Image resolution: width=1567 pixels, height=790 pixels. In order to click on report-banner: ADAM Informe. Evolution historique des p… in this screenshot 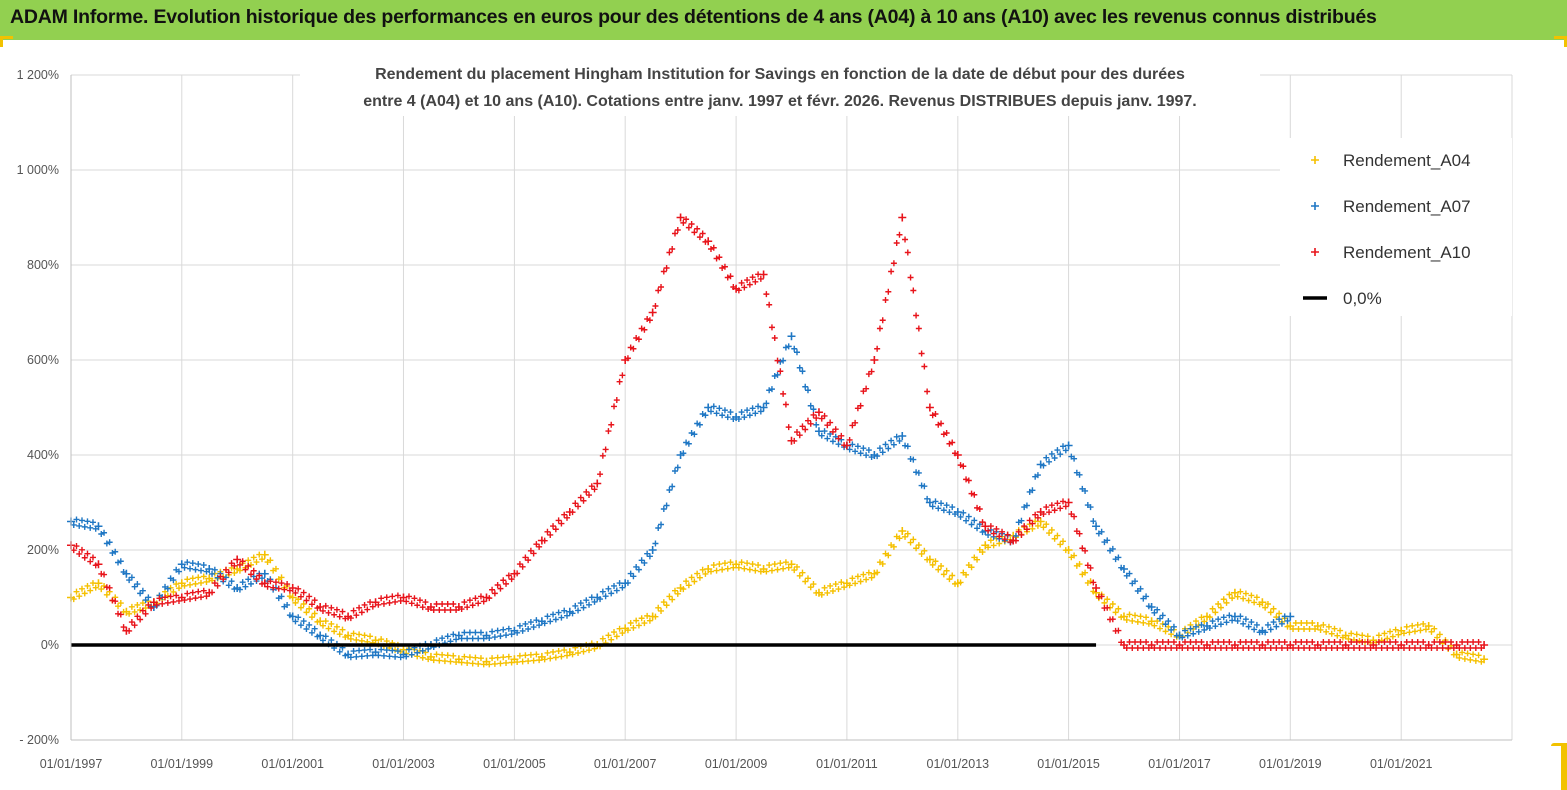, I will do `click(783, 20)`.